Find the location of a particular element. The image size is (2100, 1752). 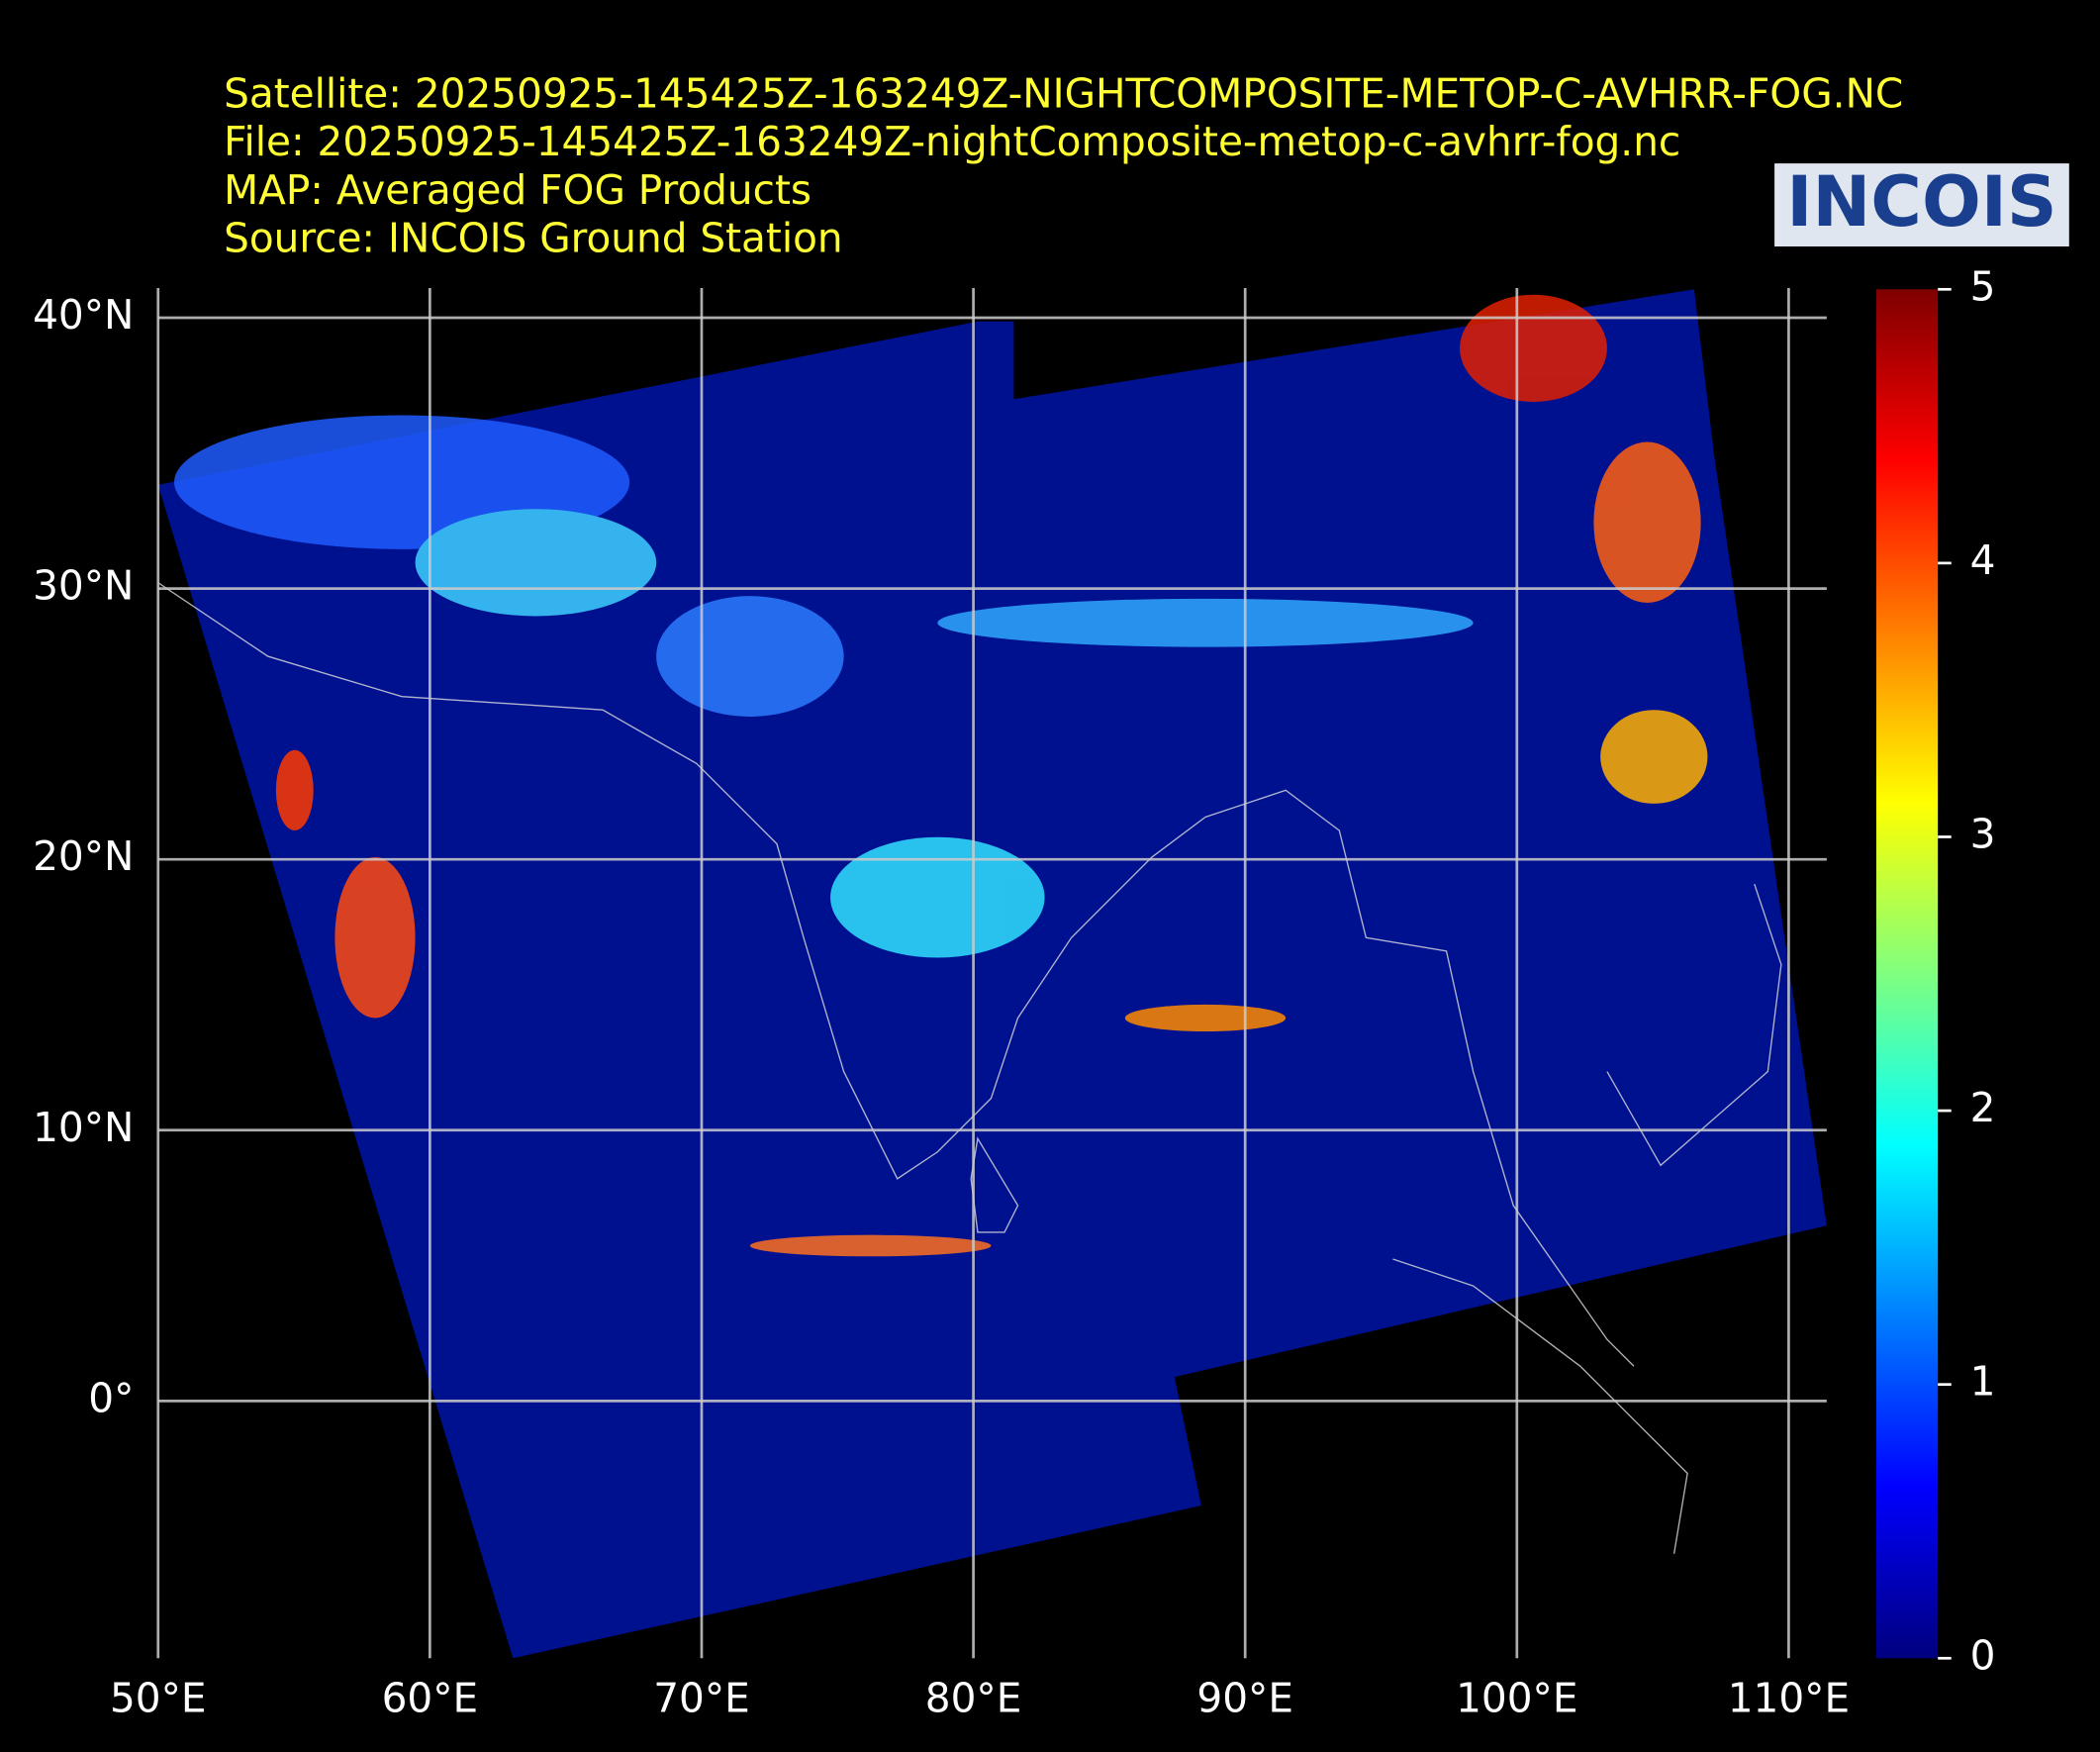

colorbar-tick-label: 4 is located at coordinates (1983, 560).